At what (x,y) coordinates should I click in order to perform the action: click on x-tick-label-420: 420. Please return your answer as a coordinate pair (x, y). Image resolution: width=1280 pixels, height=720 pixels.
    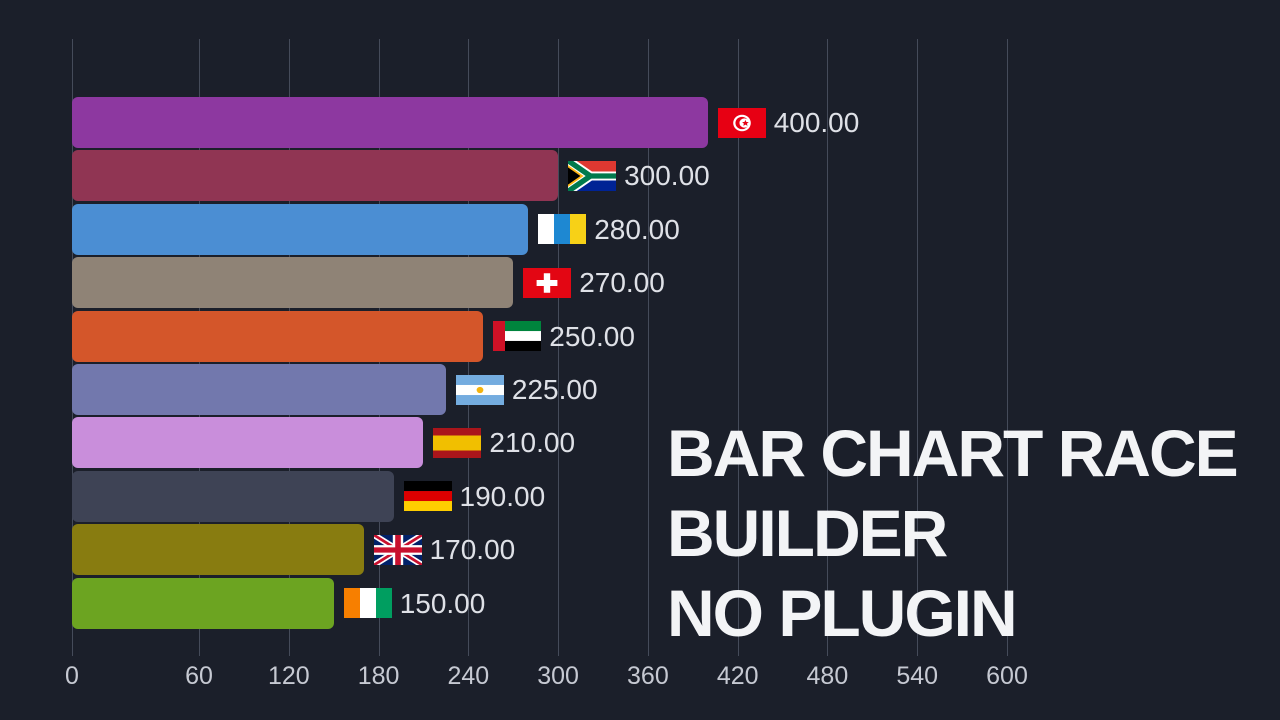
    Looking at the image, I should click on (737, 676).